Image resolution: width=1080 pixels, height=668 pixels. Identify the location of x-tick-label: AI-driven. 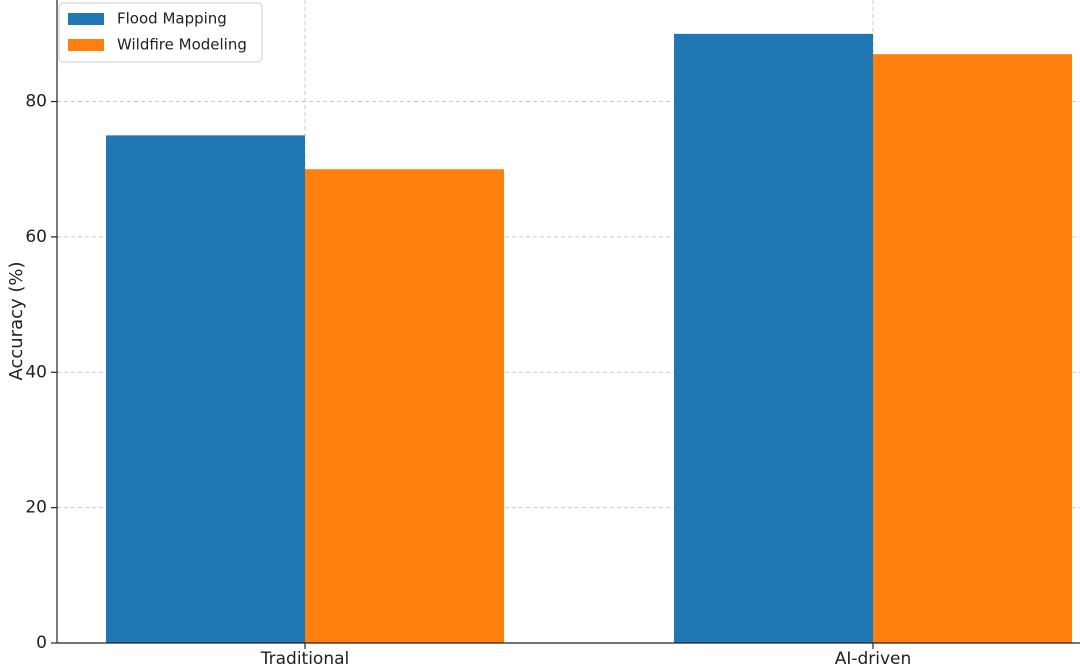
(873, 658).